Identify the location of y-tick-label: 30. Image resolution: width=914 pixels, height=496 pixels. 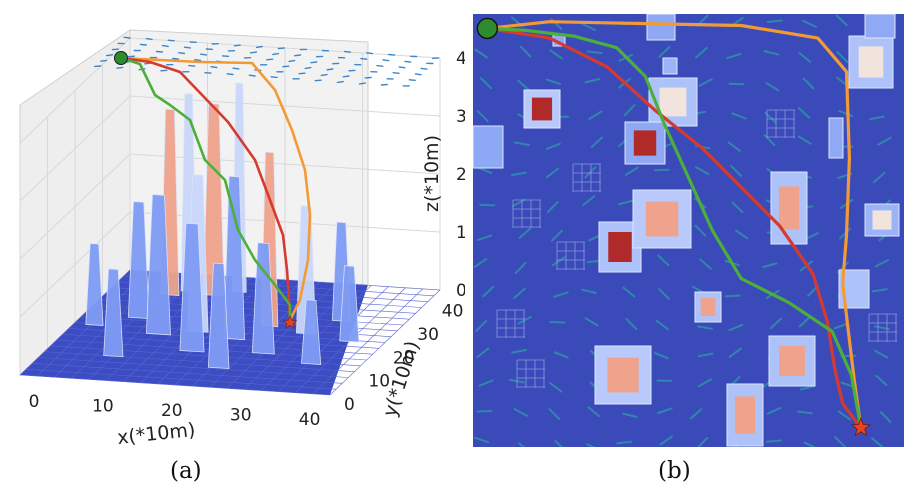
(428, 335).